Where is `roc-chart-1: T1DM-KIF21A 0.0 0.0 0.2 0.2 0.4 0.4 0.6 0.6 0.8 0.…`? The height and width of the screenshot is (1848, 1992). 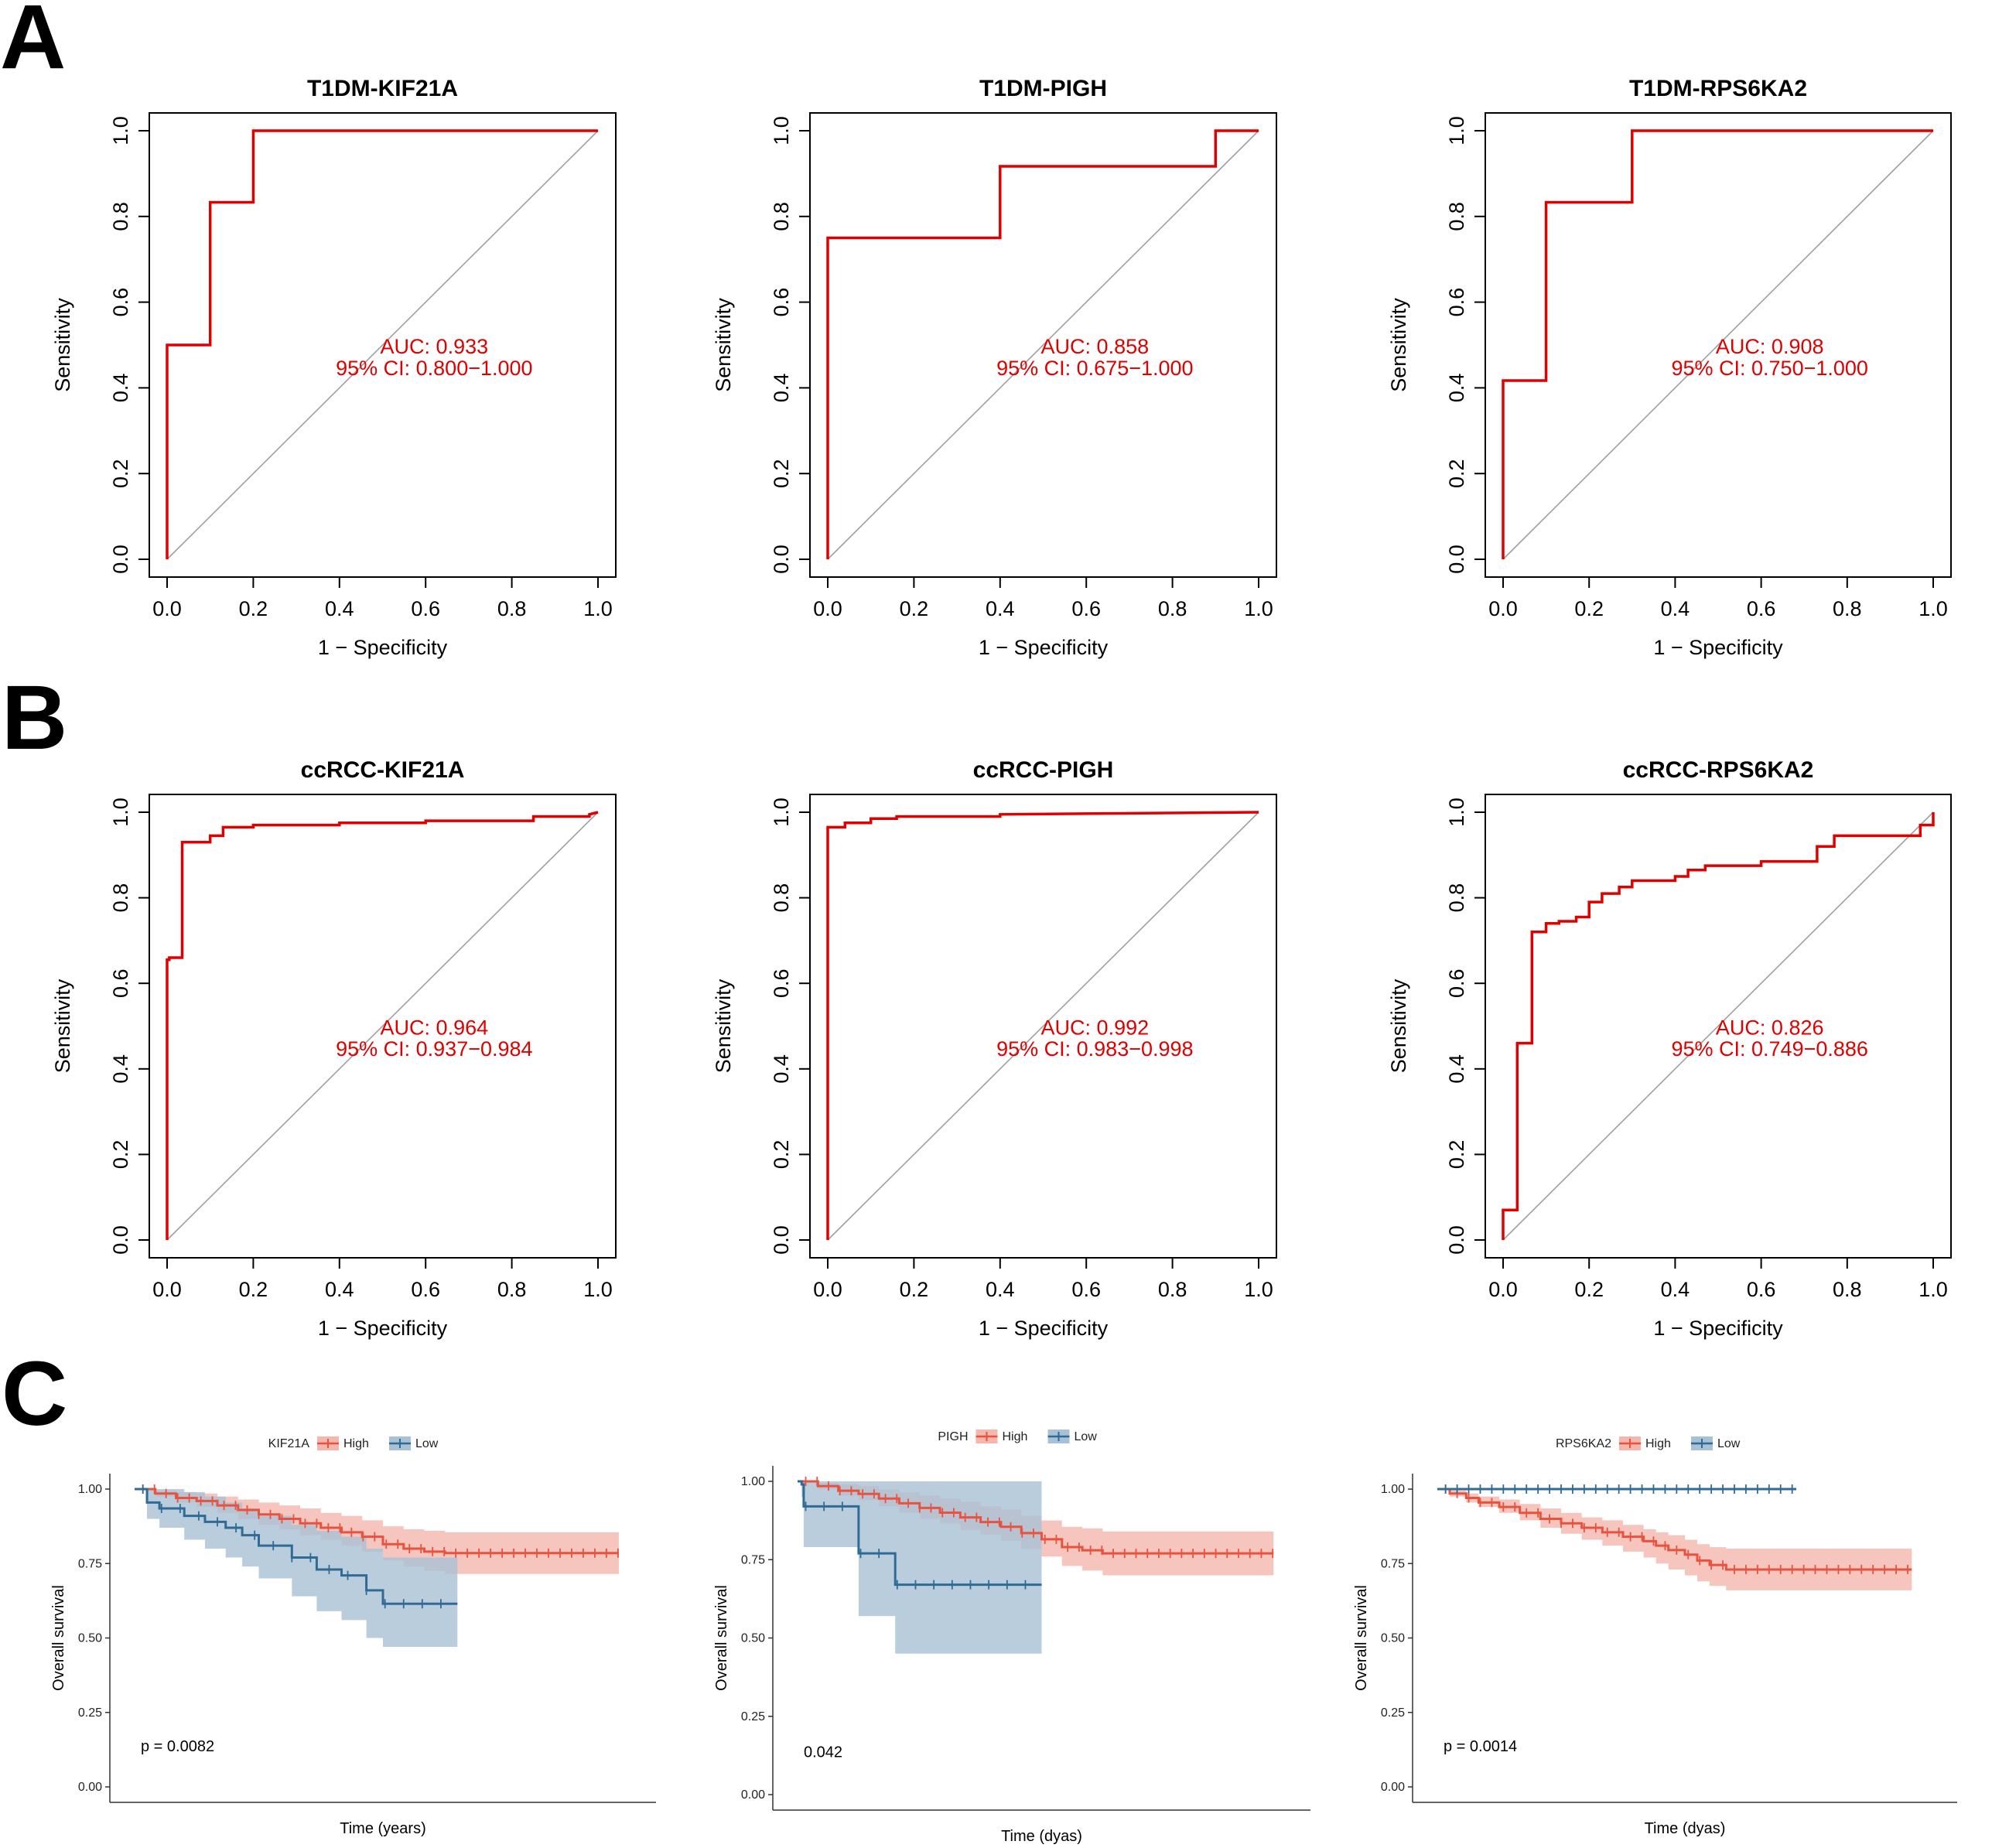 roc-chart-1: T1DM-KIF21A 0.0 0.0 0.2 0.2 0.4 0.4 0.6 0.6 0.8 0.… is located at coordinates (334, 367).